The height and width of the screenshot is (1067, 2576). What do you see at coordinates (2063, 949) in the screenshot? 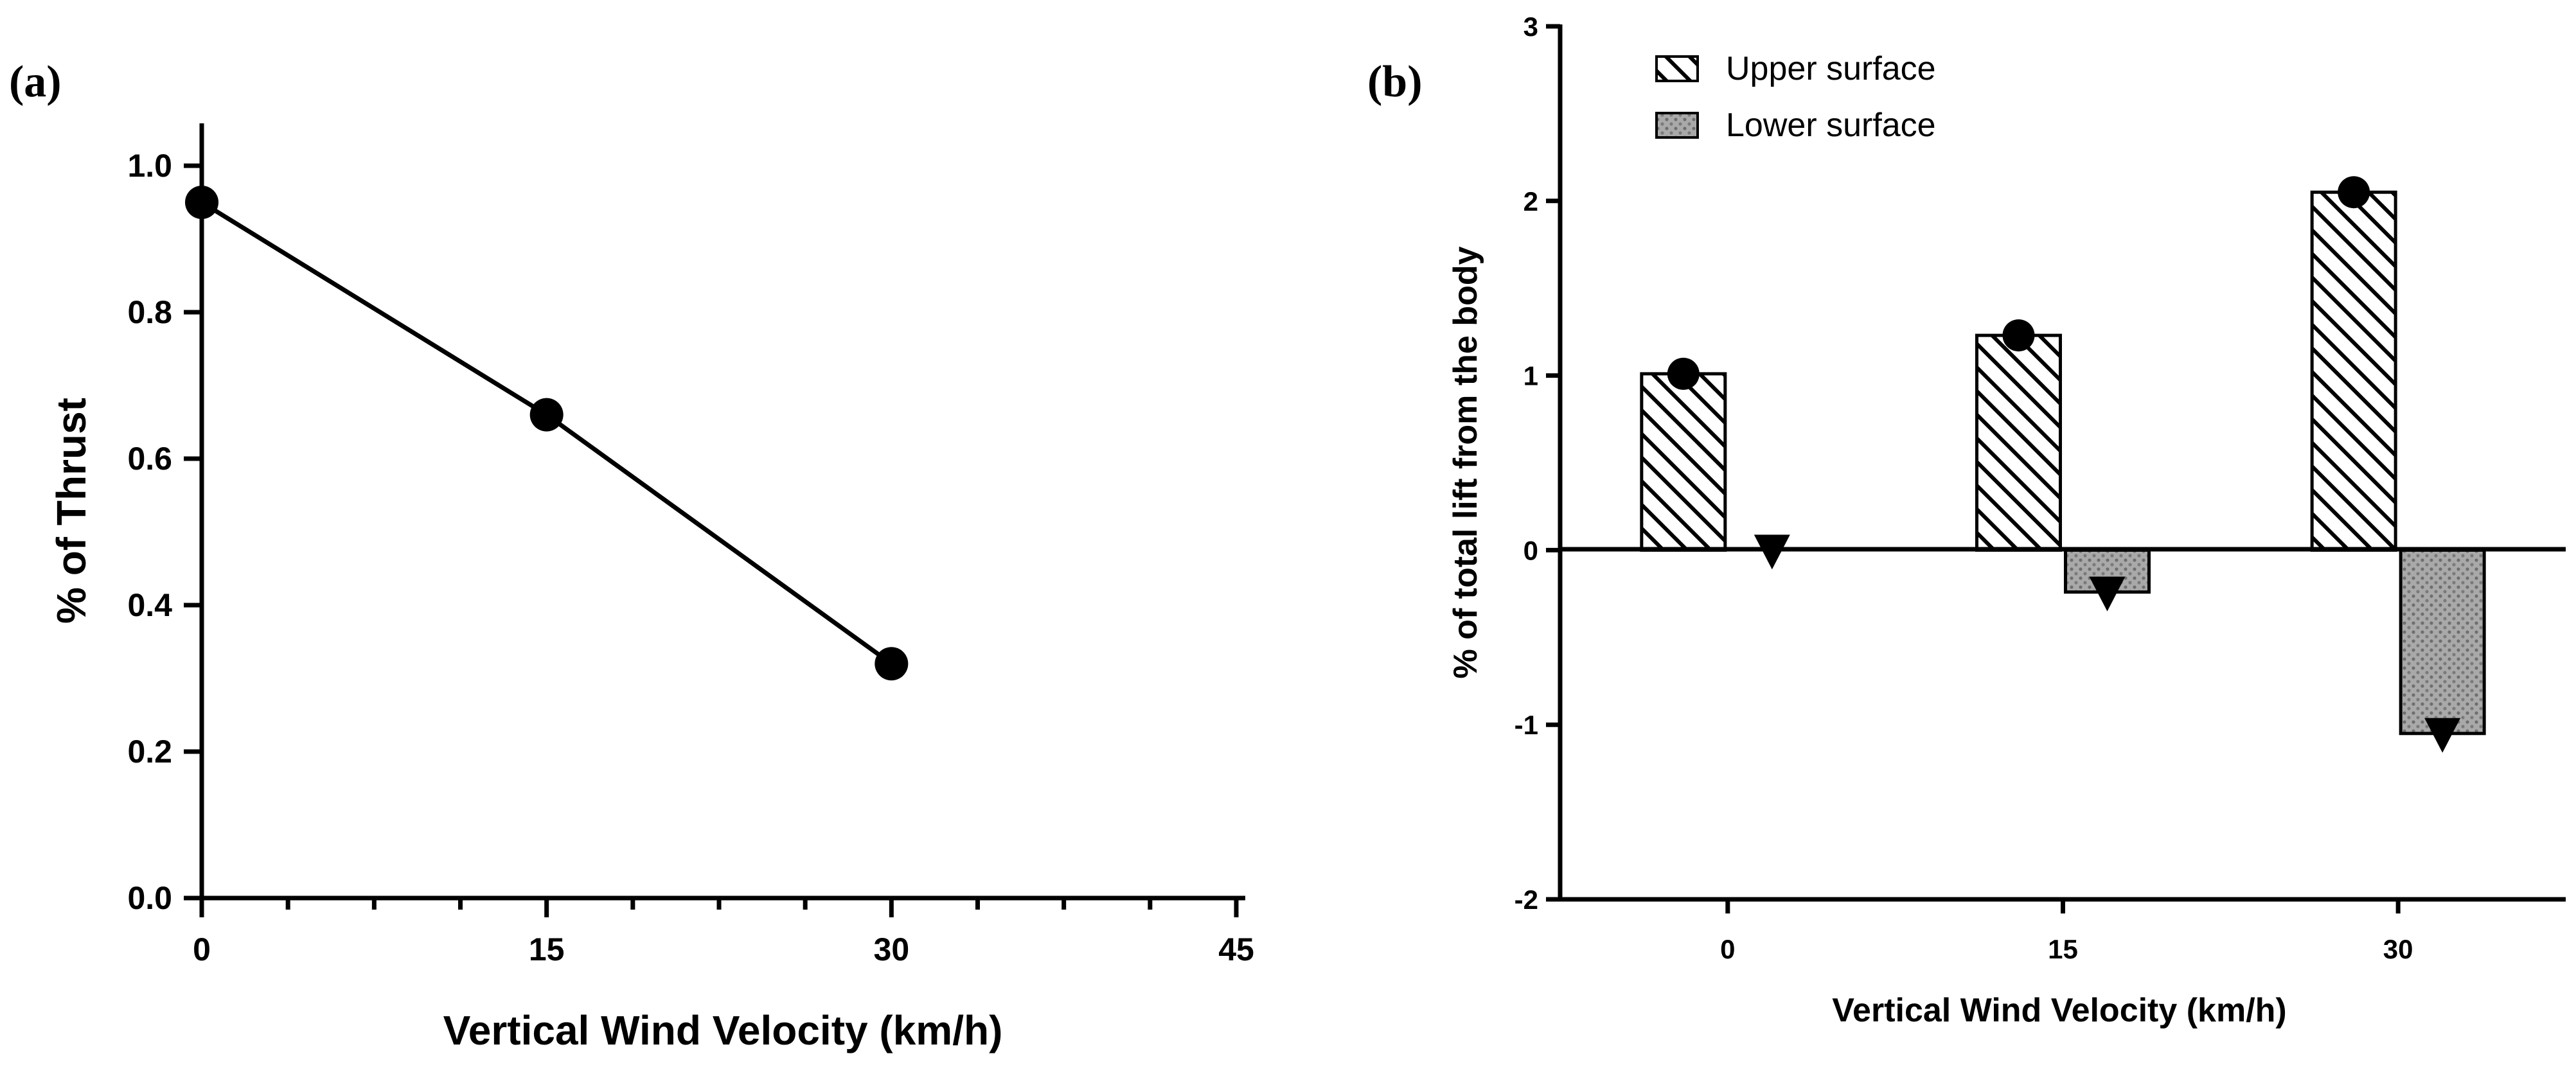
I see `panel-b-x-tick-label: 15` at bounding box center [2063, 949].